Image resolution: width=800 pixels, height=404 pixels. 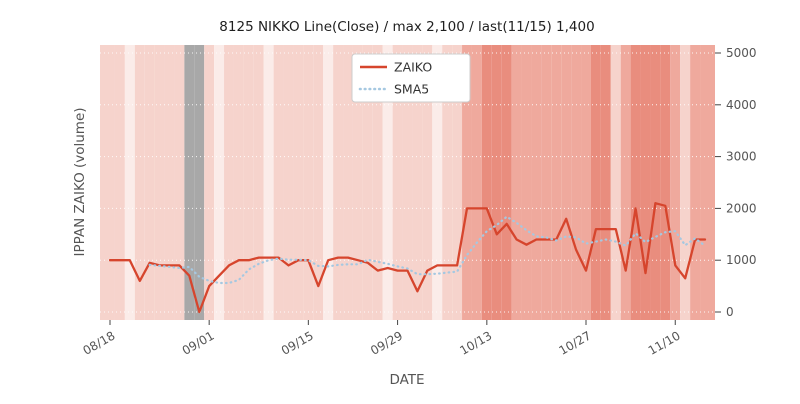 What do you see at coordinates (741, 157) in the screenshot?
I see `y-tick-label: 3000` at bounding box center [741, 157].